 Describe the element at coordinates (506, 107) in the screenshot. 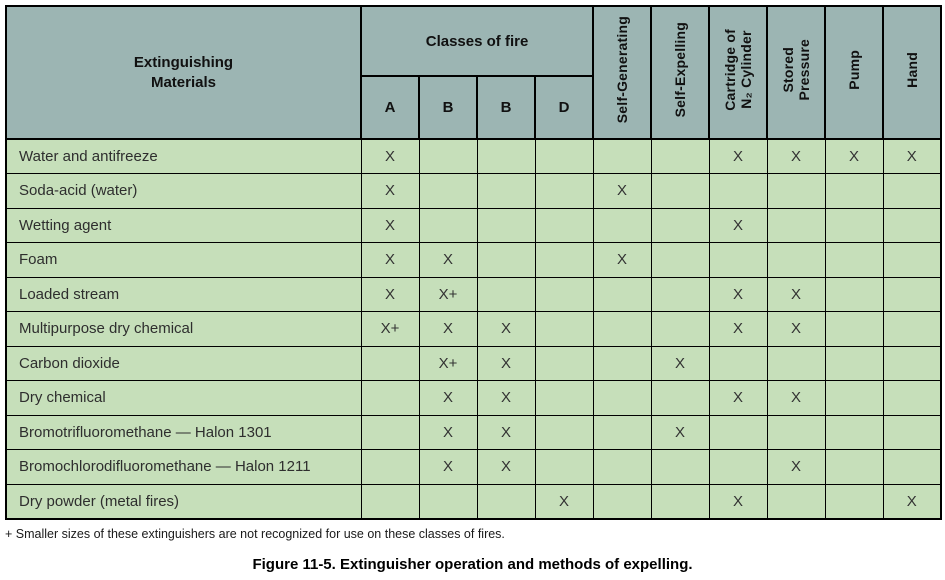

I see `column-header-class-b2: B` at that location.